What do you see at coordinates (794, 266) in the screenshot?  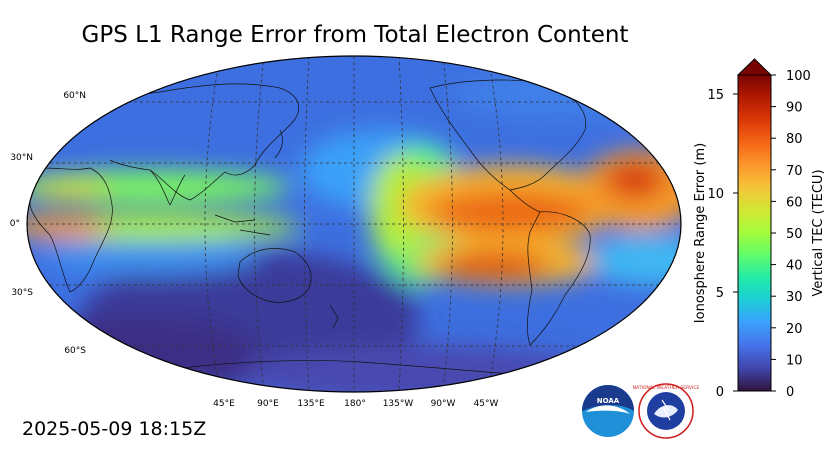 I see `right-tick-40: 40` at bounding box center [794, 266].